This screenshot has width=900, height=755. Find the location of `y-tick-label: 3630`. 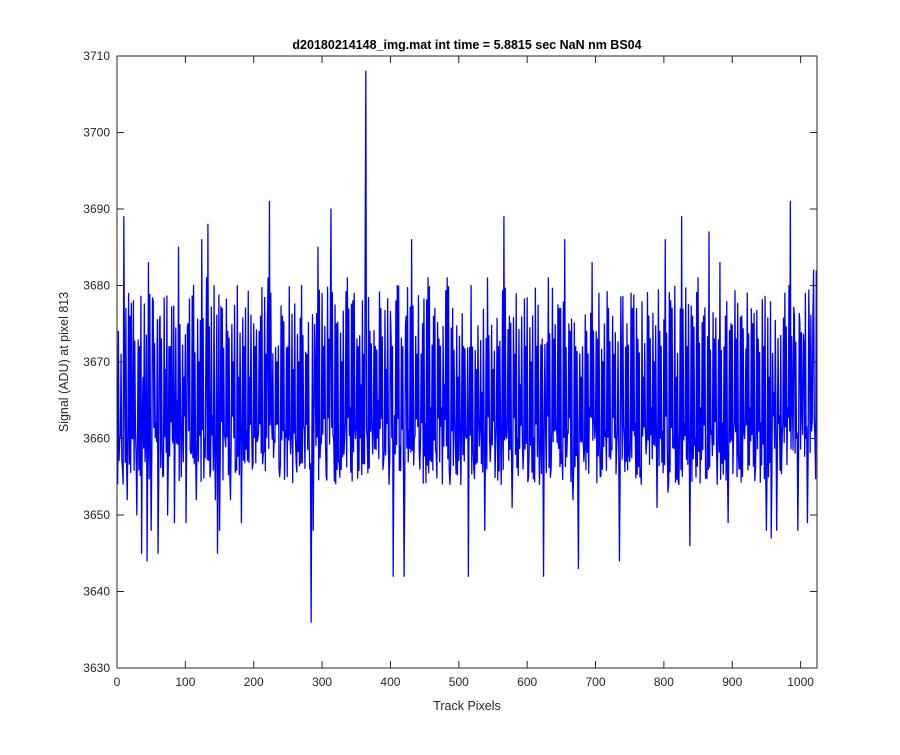

y-tick-label: 3630 is located at coordinates (96, 668).